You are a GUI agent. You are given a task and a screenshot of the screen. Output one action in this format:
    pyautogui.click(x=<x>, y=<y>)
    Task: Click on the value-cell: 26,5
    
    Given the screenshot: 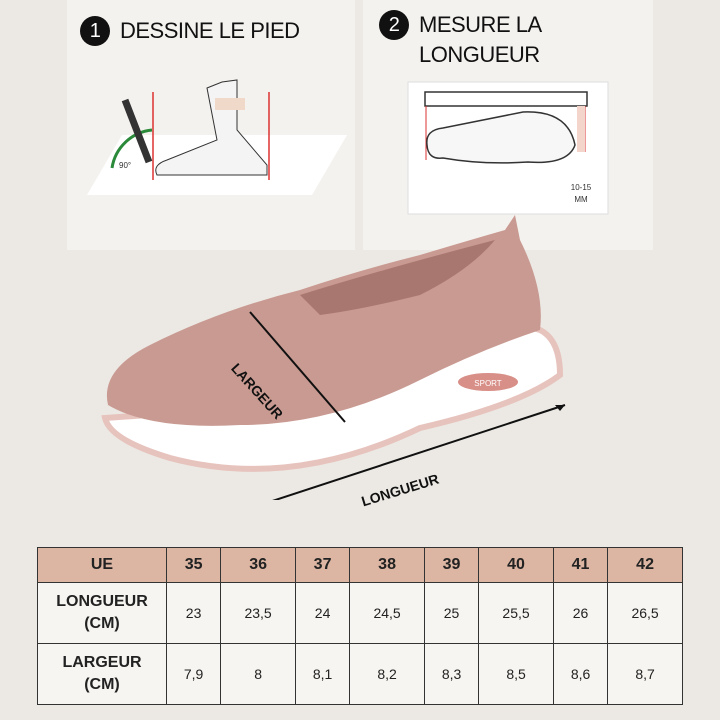 What is the action you would take?
    pyautogui.click(x=645, y=613)
    